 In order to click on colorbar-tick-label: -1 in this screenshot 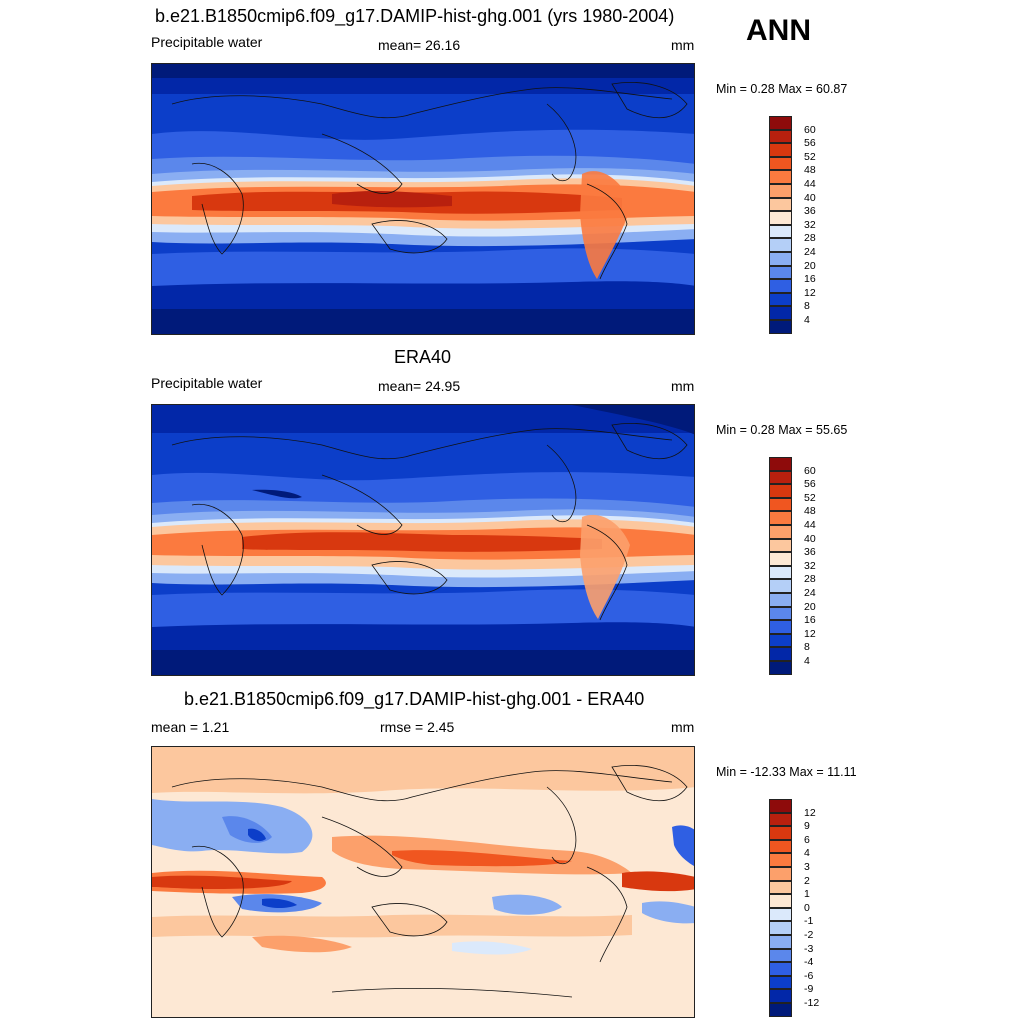, I will do `click(809, 921)`.